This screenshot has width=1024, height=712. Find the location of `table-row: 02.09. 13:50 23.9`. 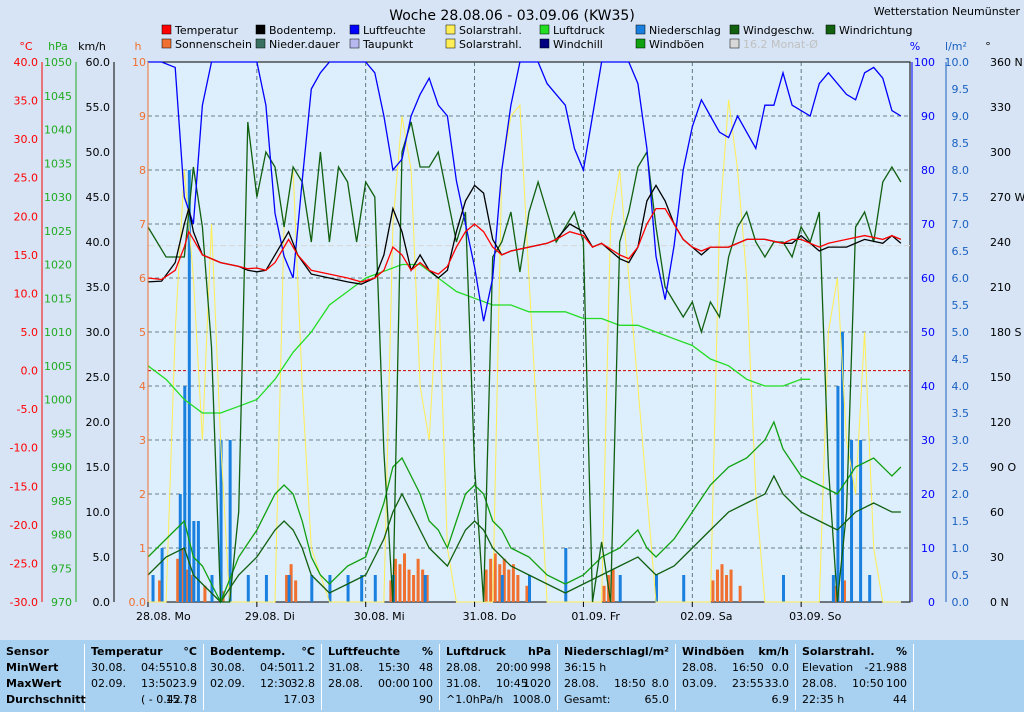

table-row: 02.09. 13:50 23.9 is located at coordinates (144, 684).